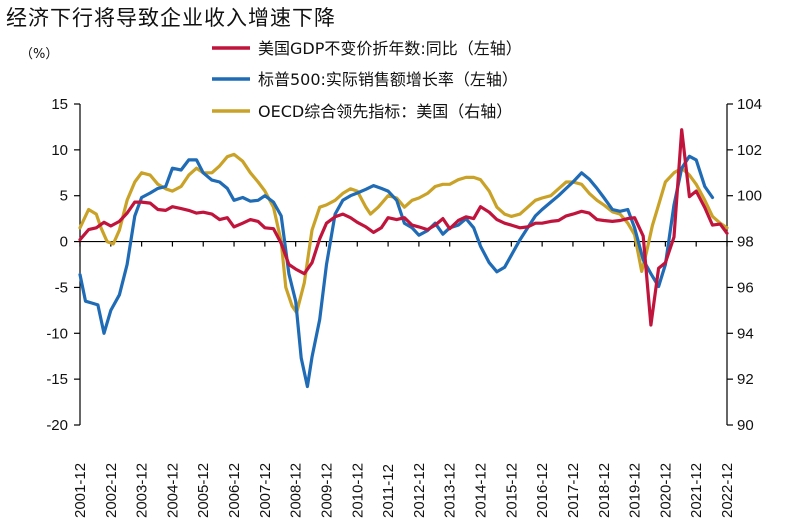 This screenshot has height=521, width=797. What do you see at coordinates (111, 490) in the screenshot?
I see `x-axis-tick-label: 2002-12` at bounding box center [111, 490].